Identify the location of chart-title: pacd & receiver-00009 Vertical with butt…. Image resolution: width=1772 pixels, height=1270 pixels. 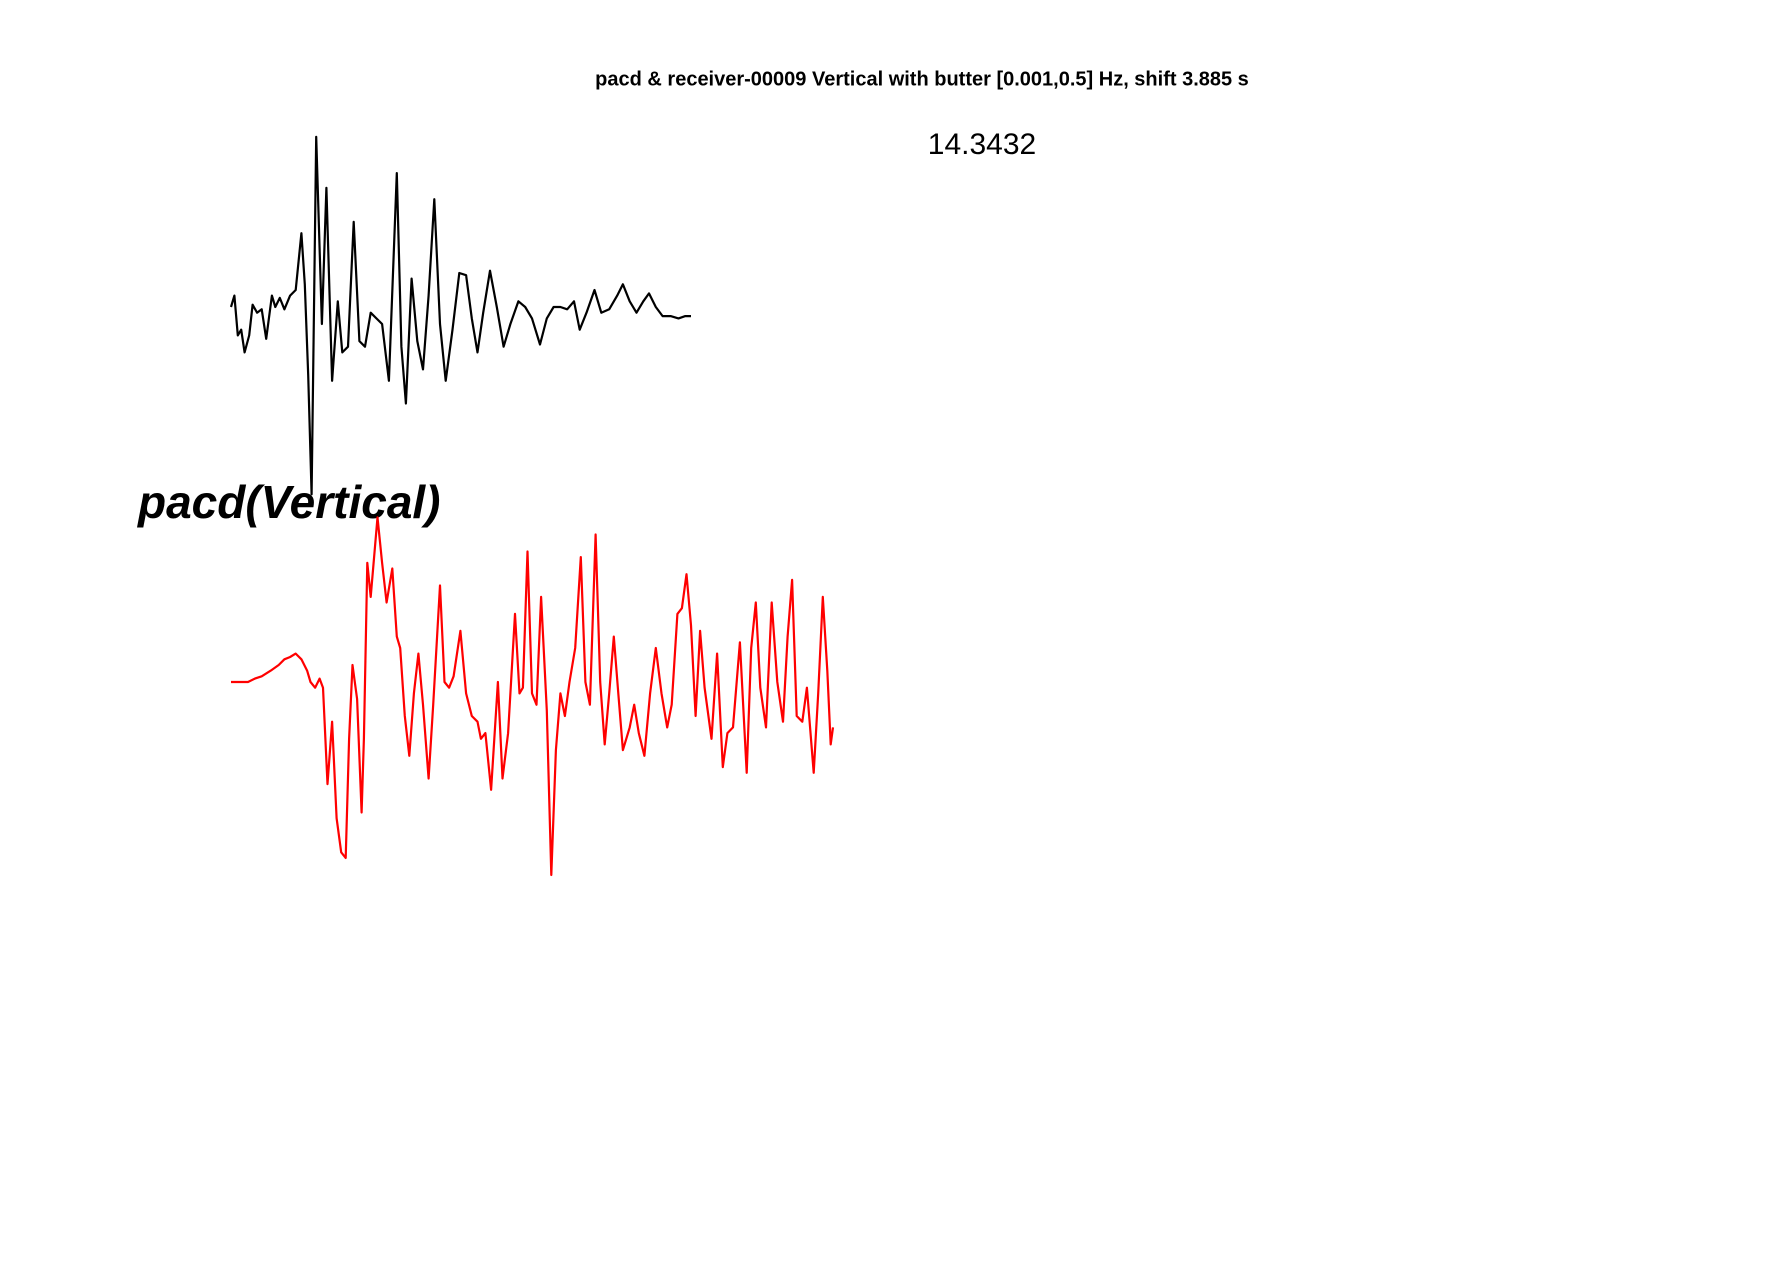
(922, 79).